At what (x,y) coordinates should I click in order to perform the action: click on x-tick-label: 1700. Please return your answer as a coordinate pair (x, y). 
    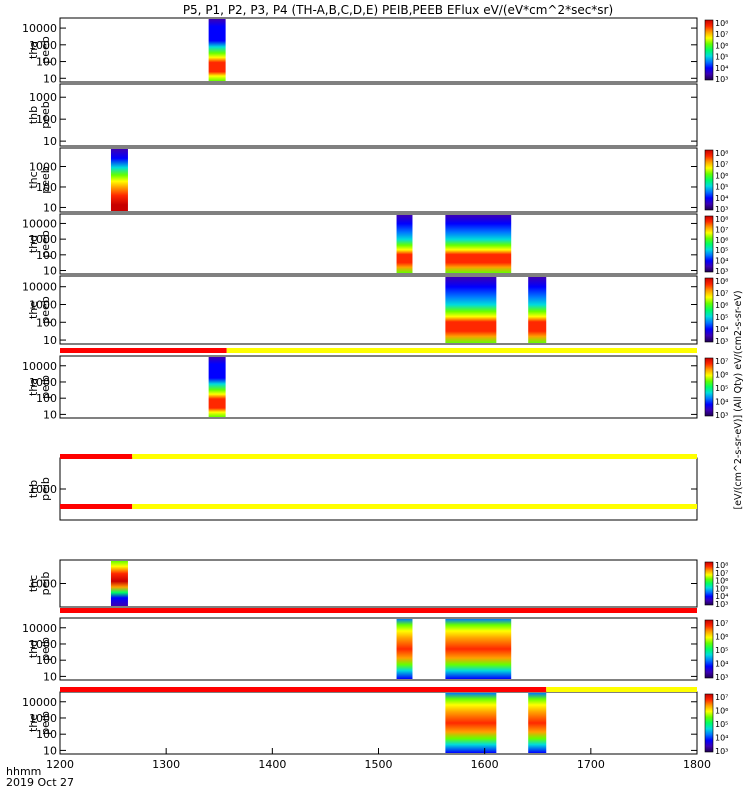
    Looking at the image, I should click on (591, 764).